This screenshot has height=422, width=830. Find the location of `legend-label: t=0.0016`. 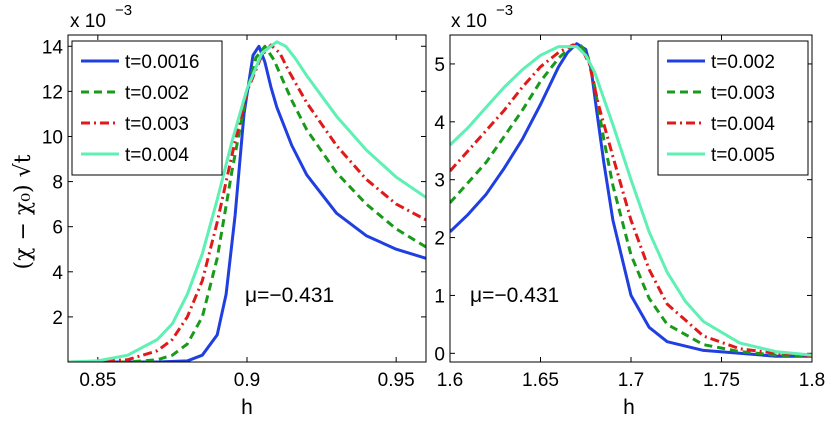

legend-label: t=0.0016 is located at coordinates (162, 62).